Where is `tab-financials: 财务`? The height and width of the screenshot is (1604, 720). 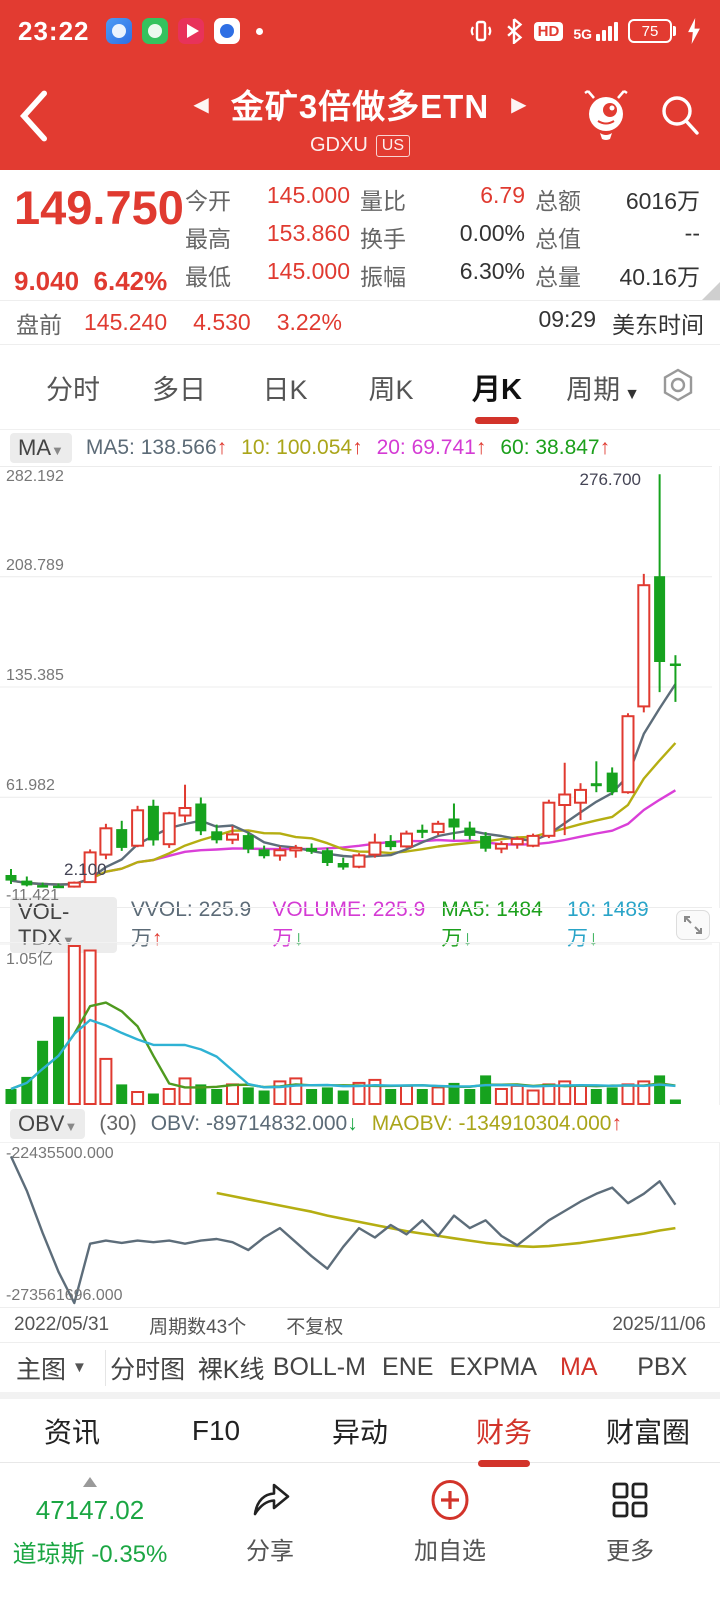
tab-financials: 财务 is located at coordinates (504, 1431).